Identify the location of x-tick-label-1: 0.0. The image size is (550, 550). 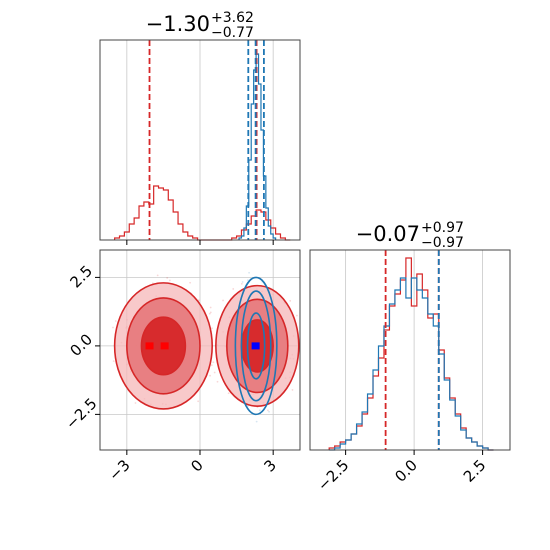
(406, 471).